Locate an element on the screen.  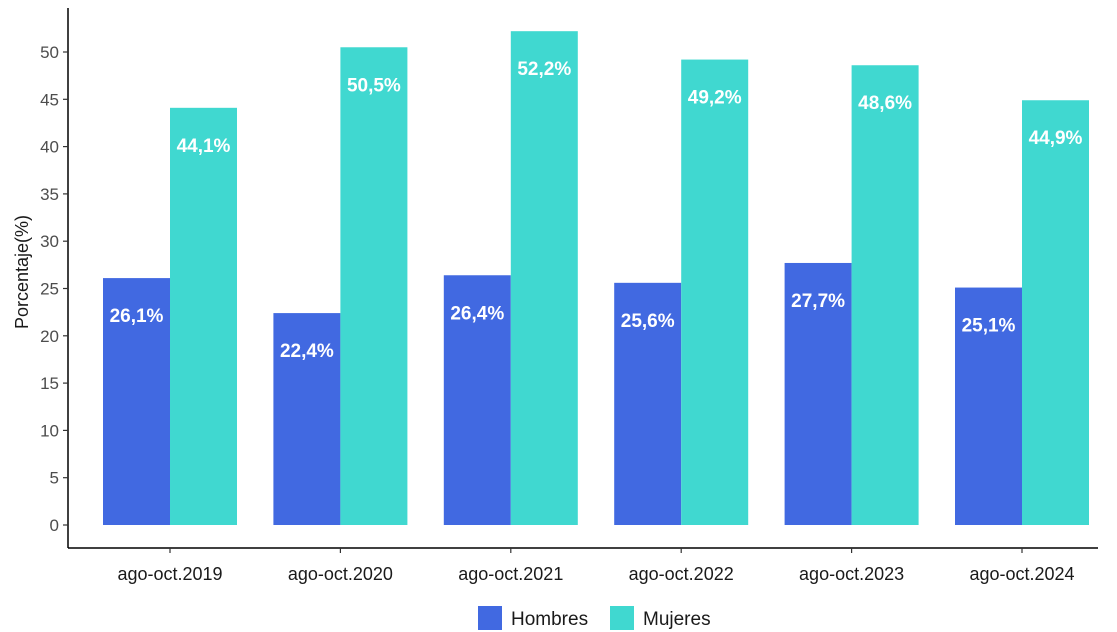
legend-swatch-mujeres is located at coordinates (622, 618).